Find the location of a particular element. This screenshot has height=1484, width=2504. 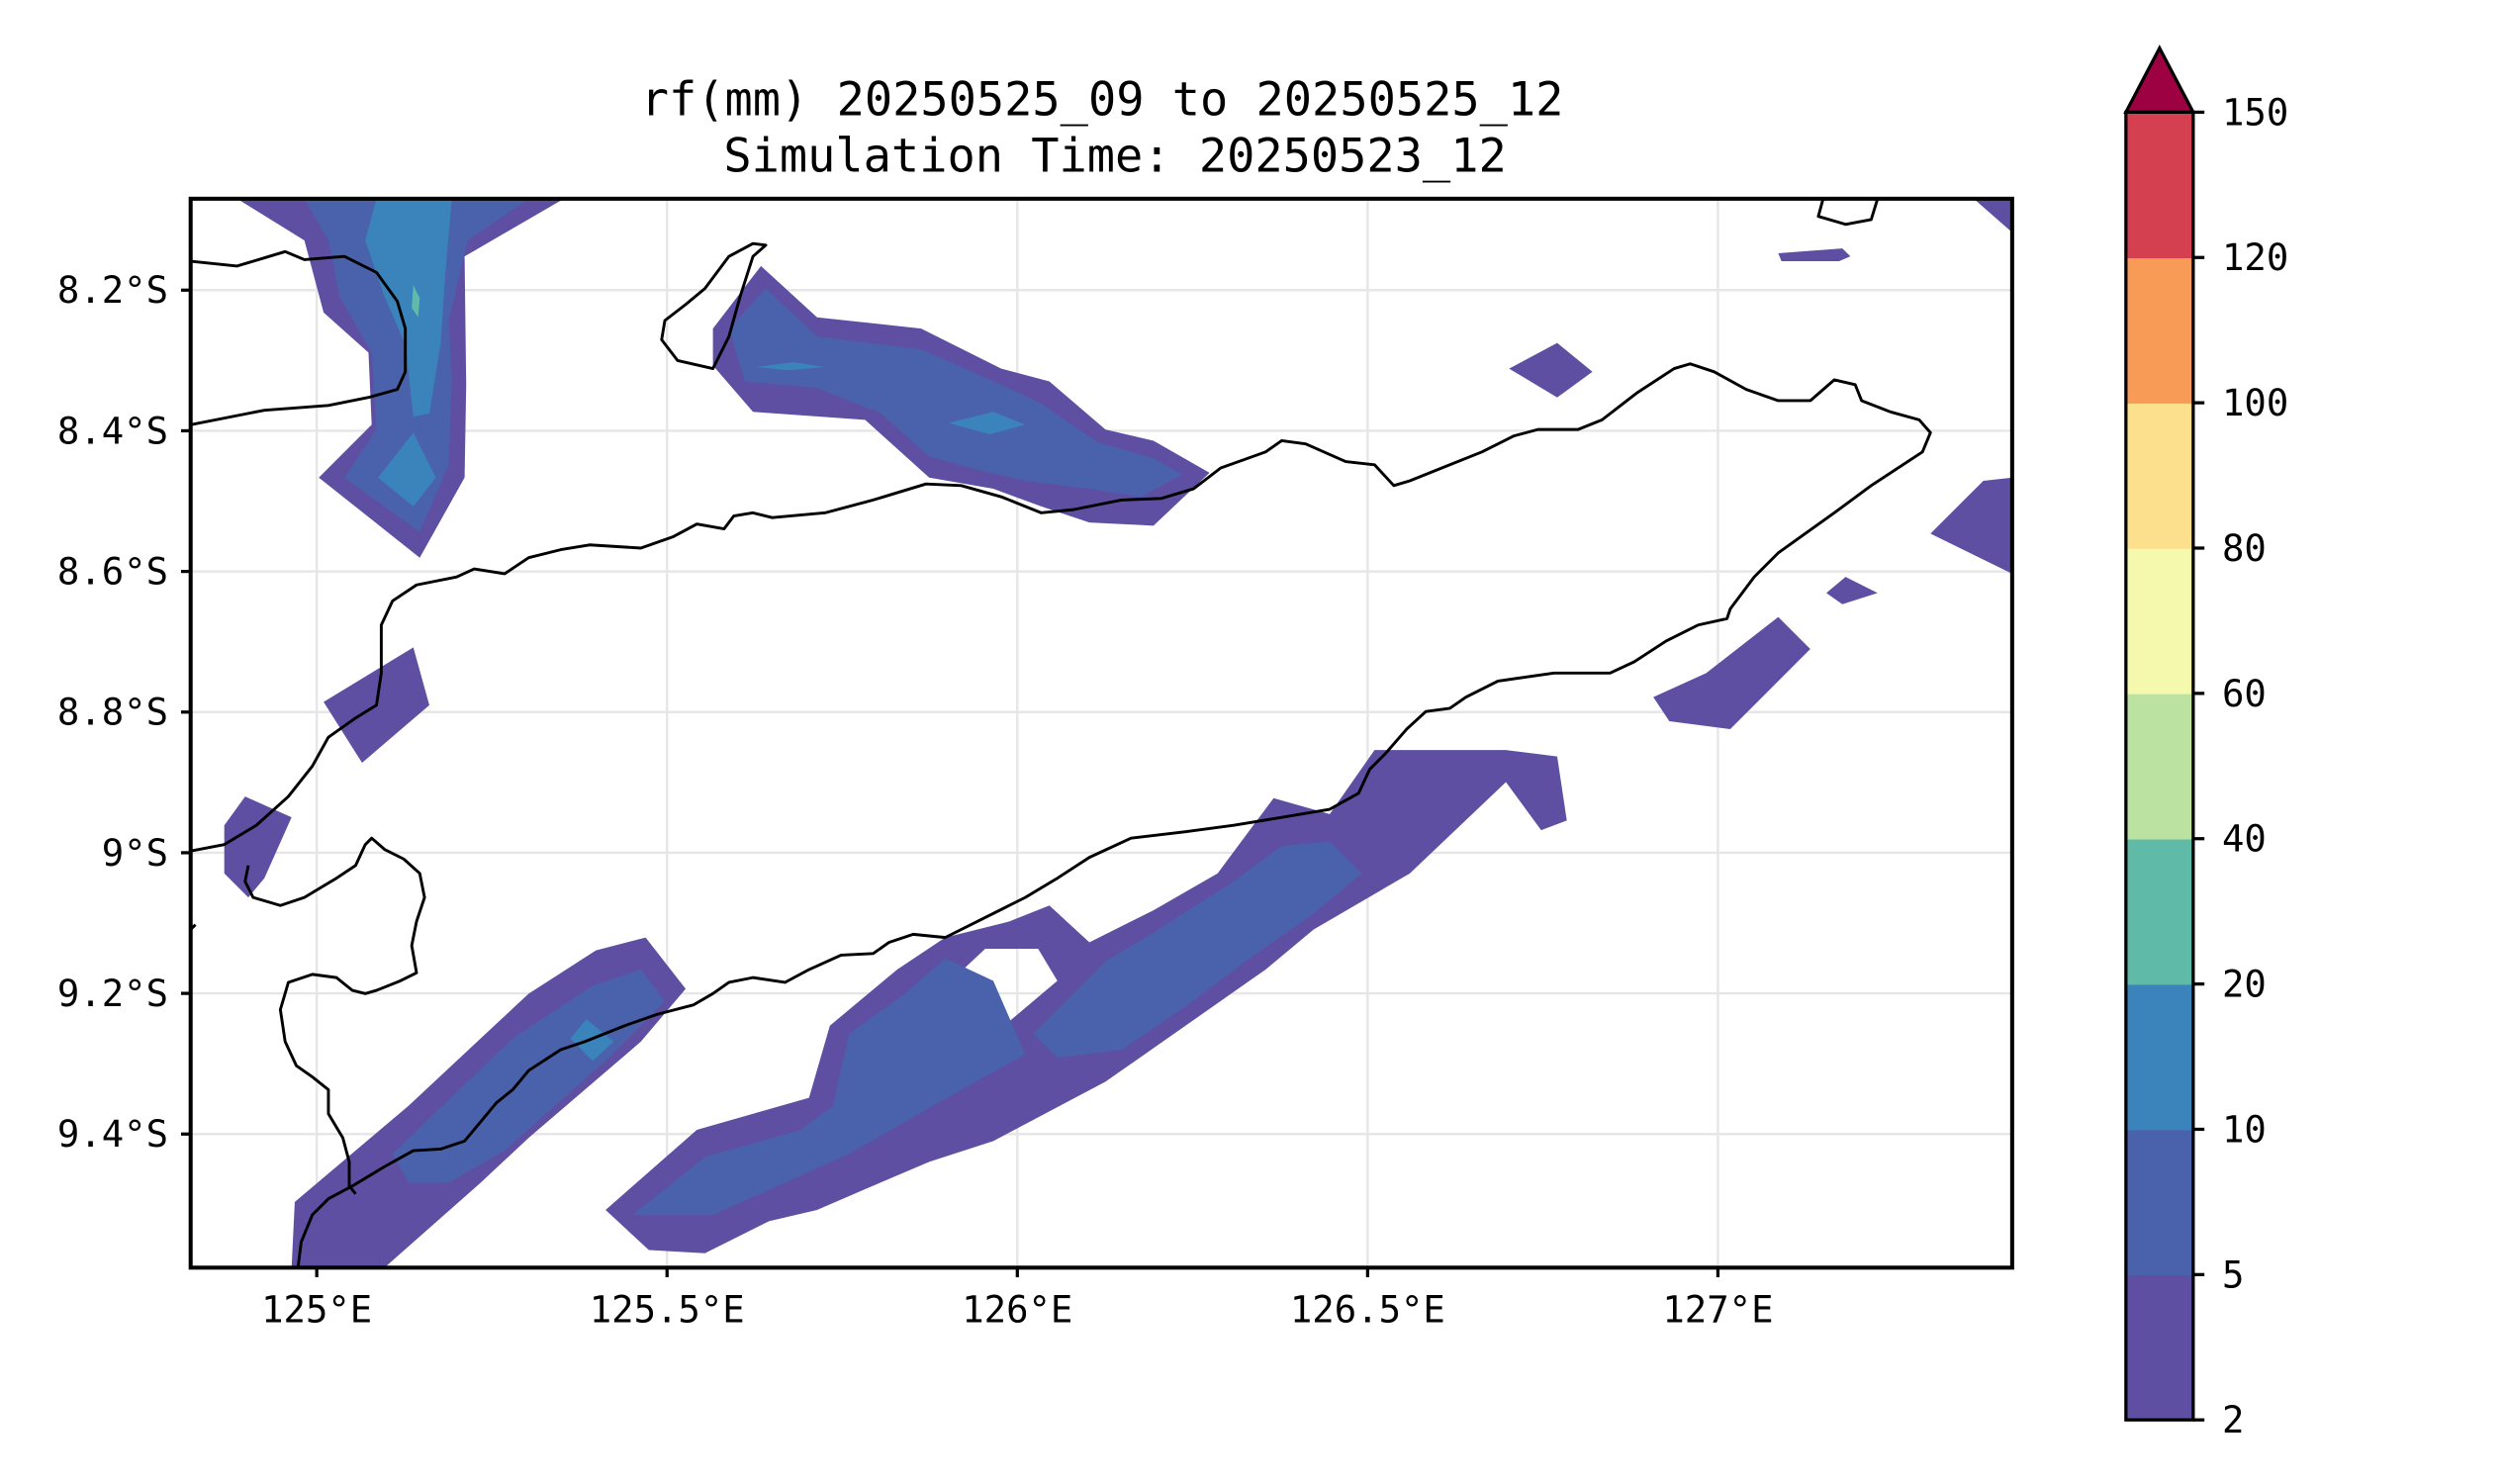

y-tick-label: 9.4°S is located at coordinates (112, 1134).